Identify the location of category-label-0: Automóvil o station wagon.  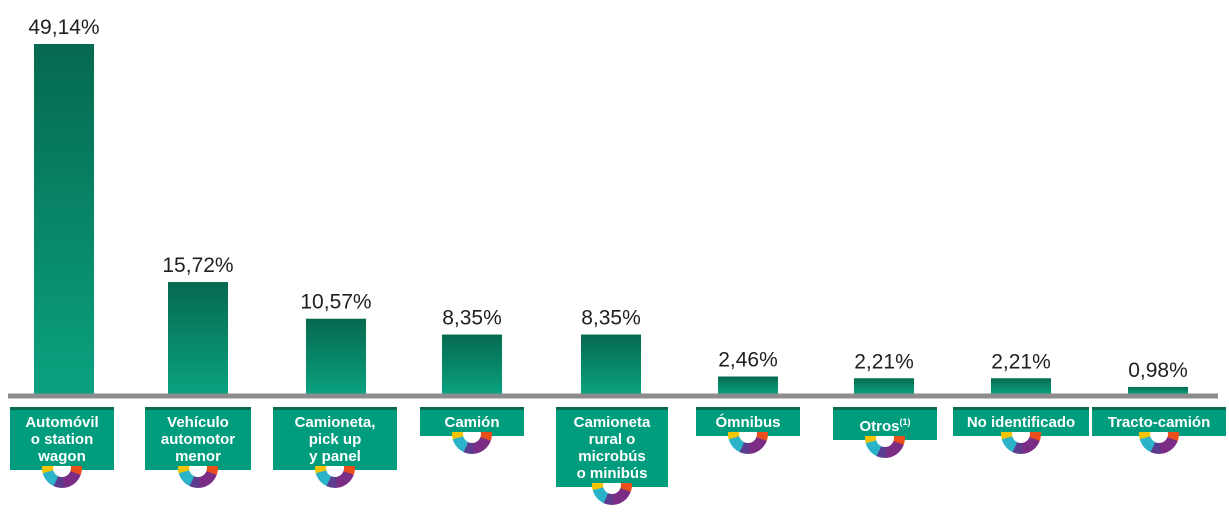
(62, 438).